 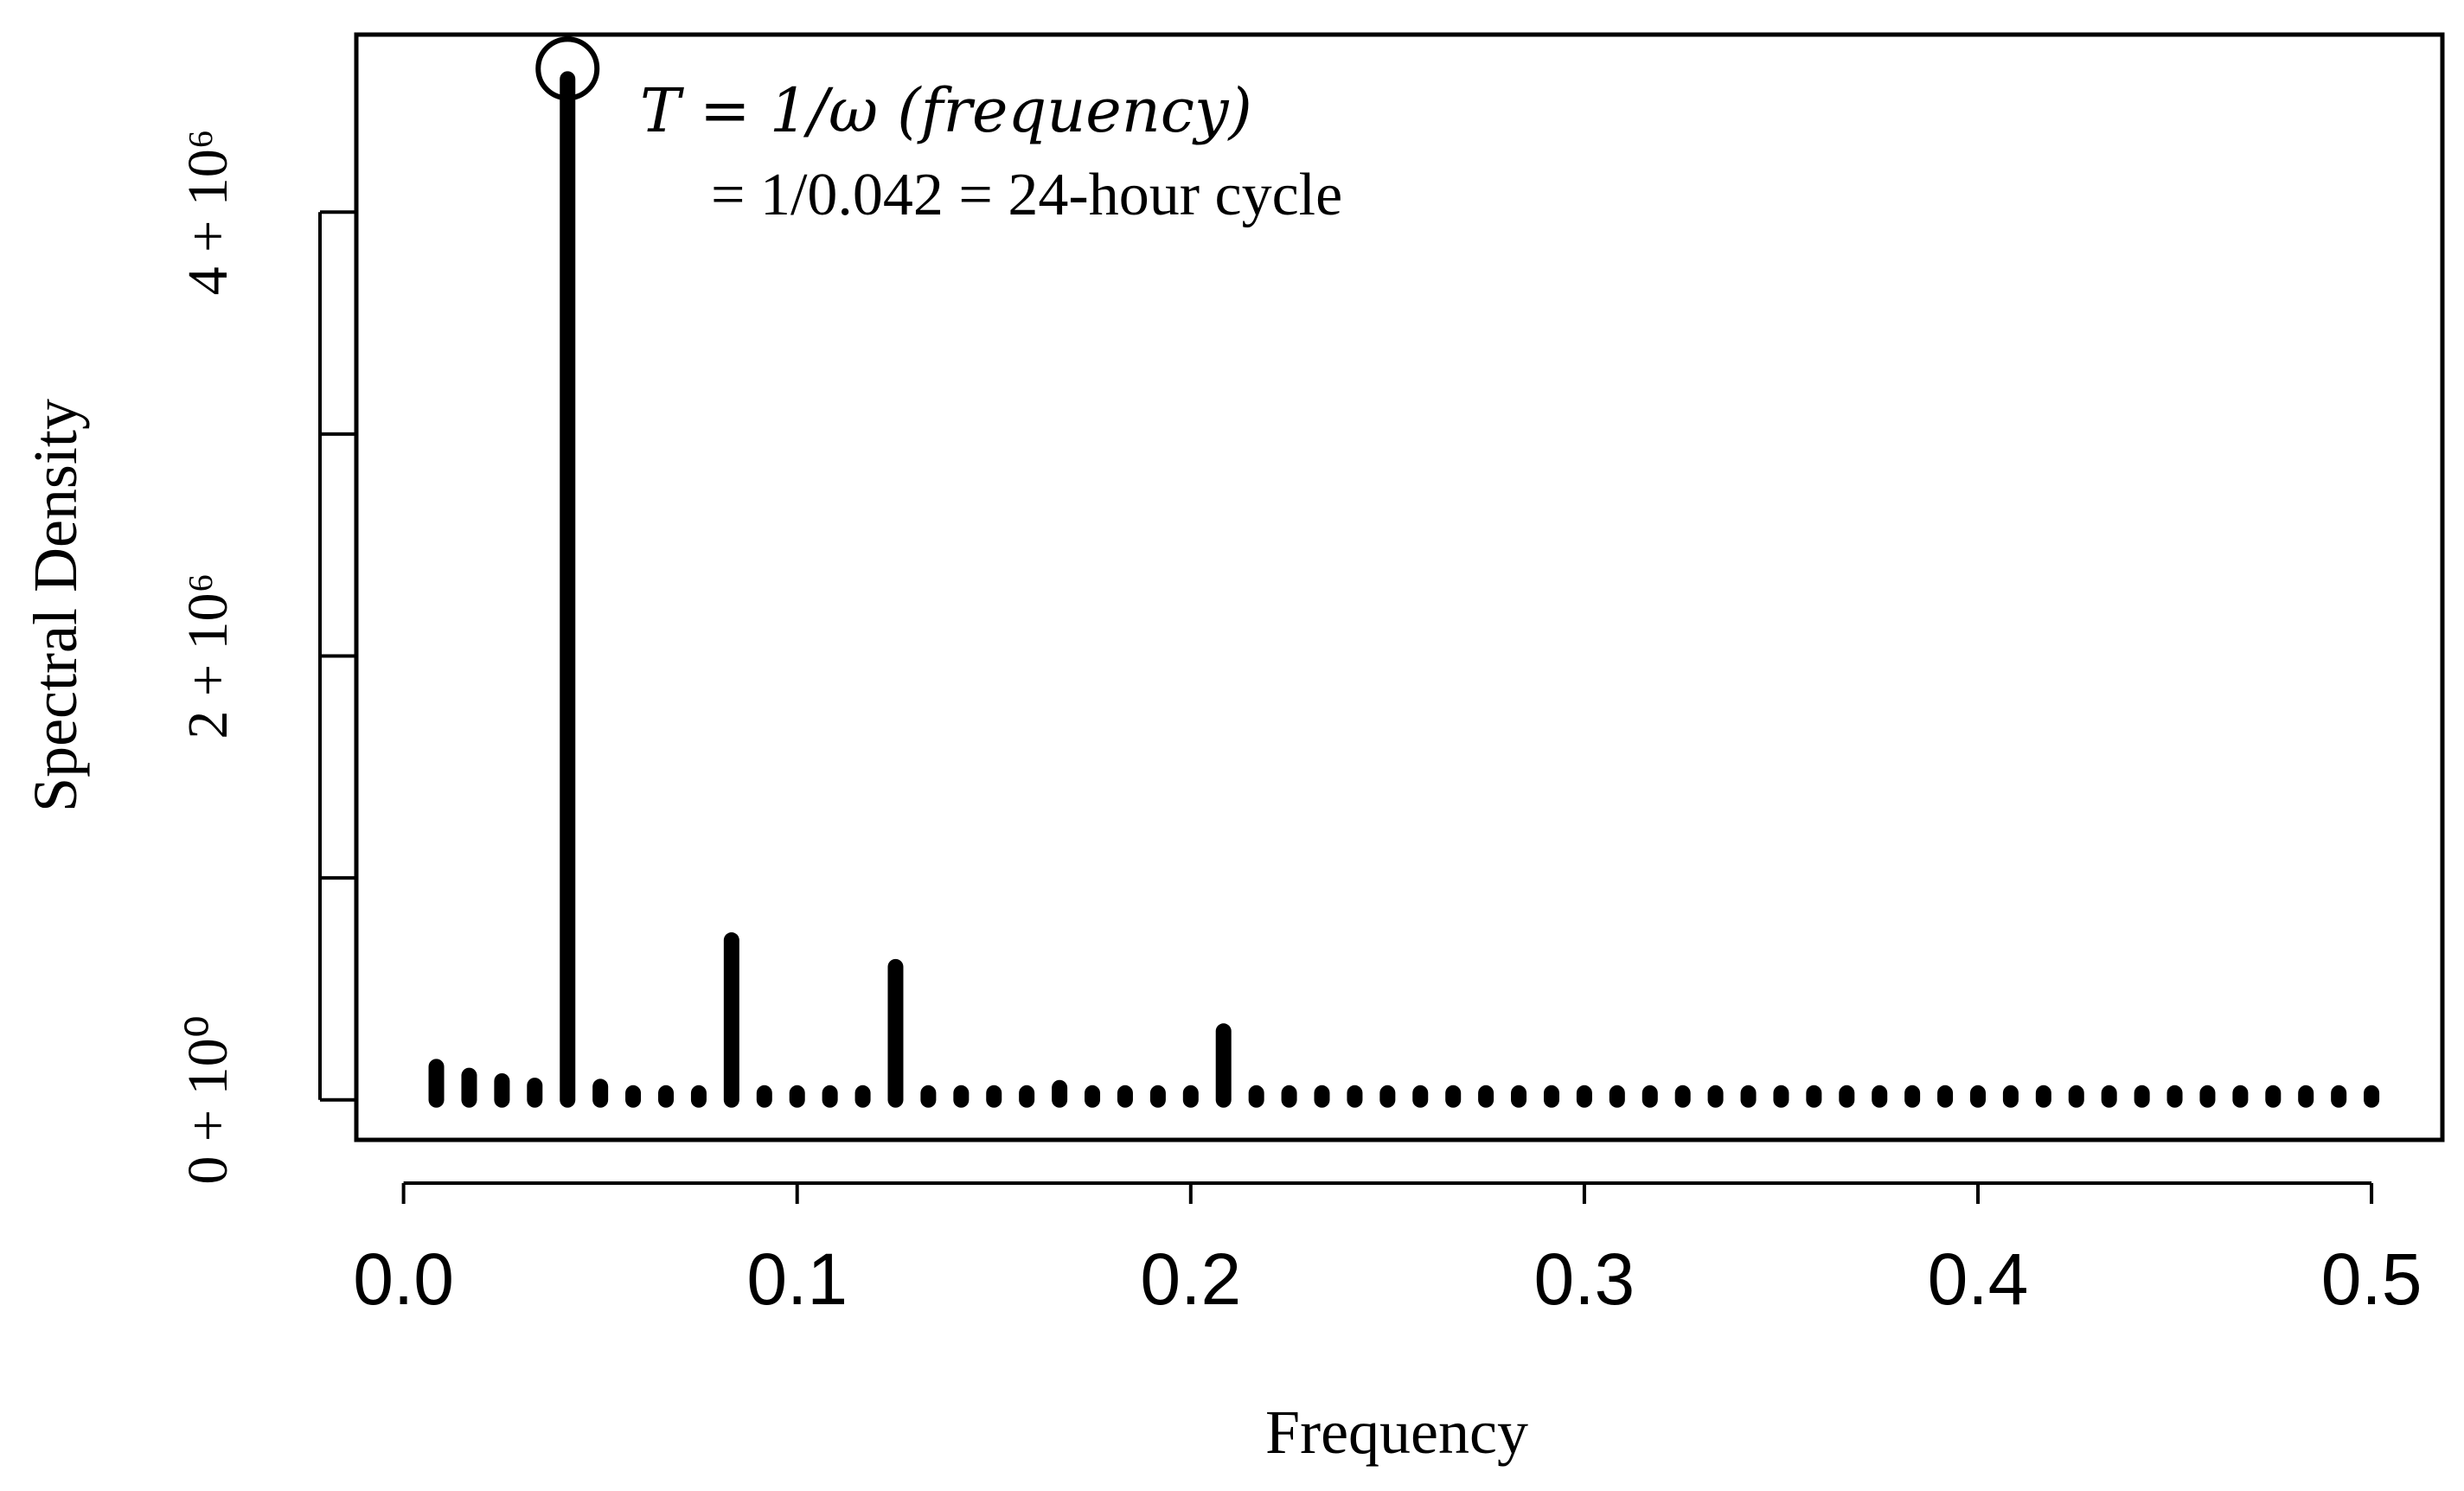 What do you see at coordinates (208, 212) in the screenshot?
I see `y-tick-label: 4 + 10⁶` at bounding box center [208, 212].